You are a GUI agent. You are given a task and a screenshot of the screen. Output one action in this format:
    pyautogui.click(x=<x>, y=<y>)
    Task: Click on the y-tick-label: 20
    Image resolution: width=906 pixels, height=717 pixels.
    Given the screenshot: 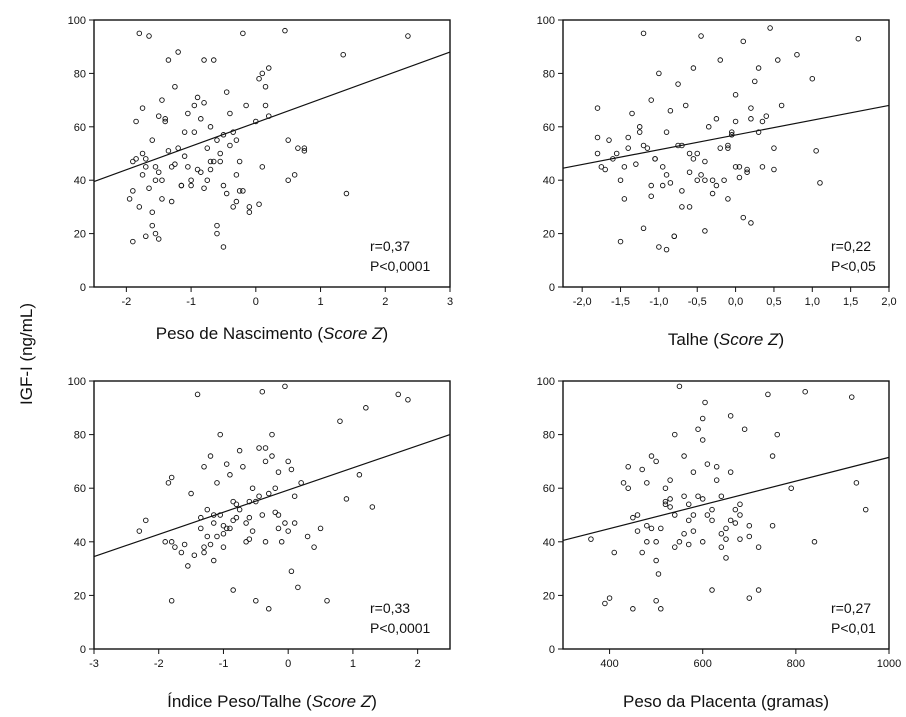 What is the action you would take?
    pyautogui.click(x=80, y=596)
    